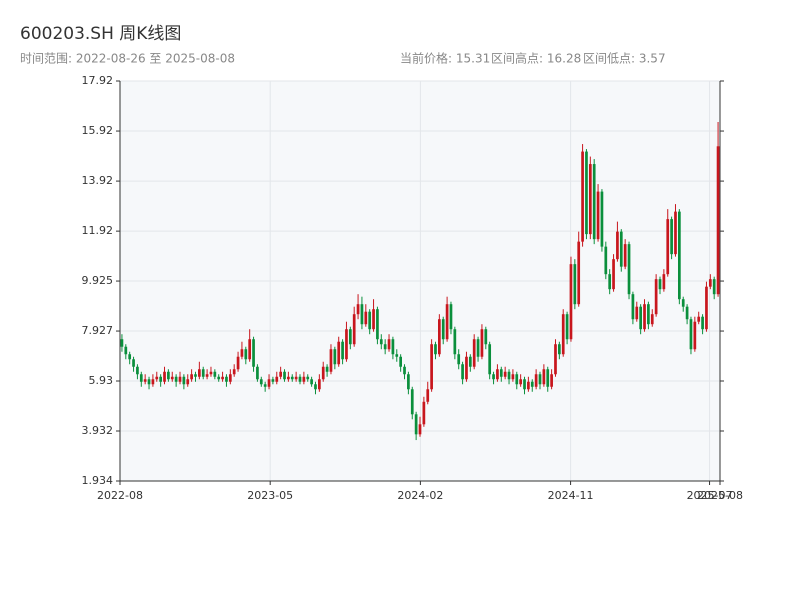 This screenshot has height=604, width=800. I want to click on info-low: 区间低点: 3.57, so click(624, 59).